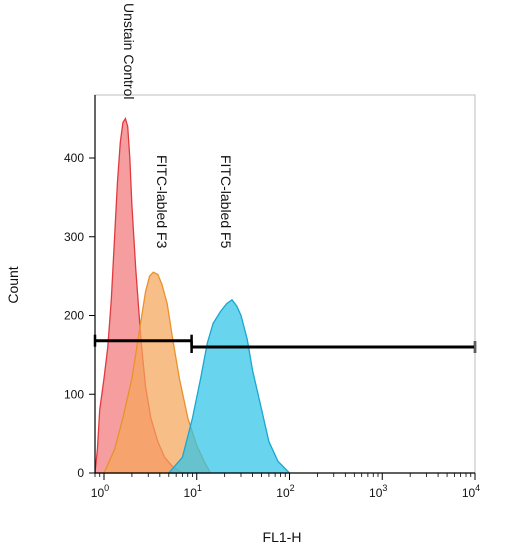 The height and width of the screenshot is (551, 507). What do you see at coordinates (80, 473) in the screenshot?
I see `y-tick-label-0: 0` at bounding box center [80, 473].